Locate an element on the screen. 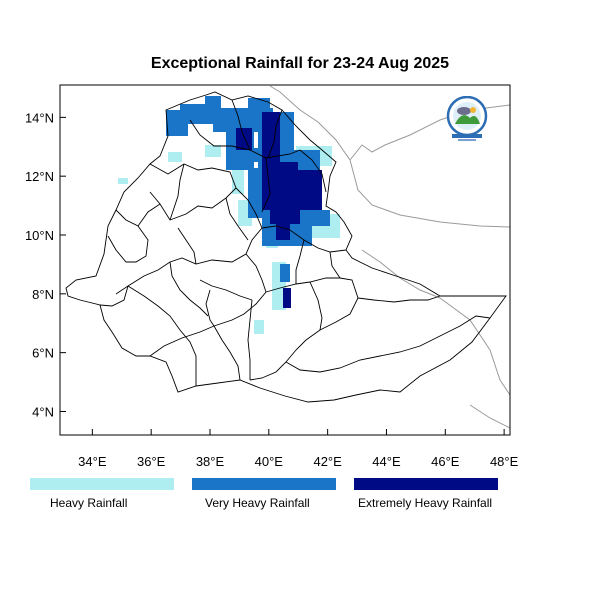 The width and height of the screenshot is (600, 600). x-tick-label: 38°E is located at coordinates (210, 461).